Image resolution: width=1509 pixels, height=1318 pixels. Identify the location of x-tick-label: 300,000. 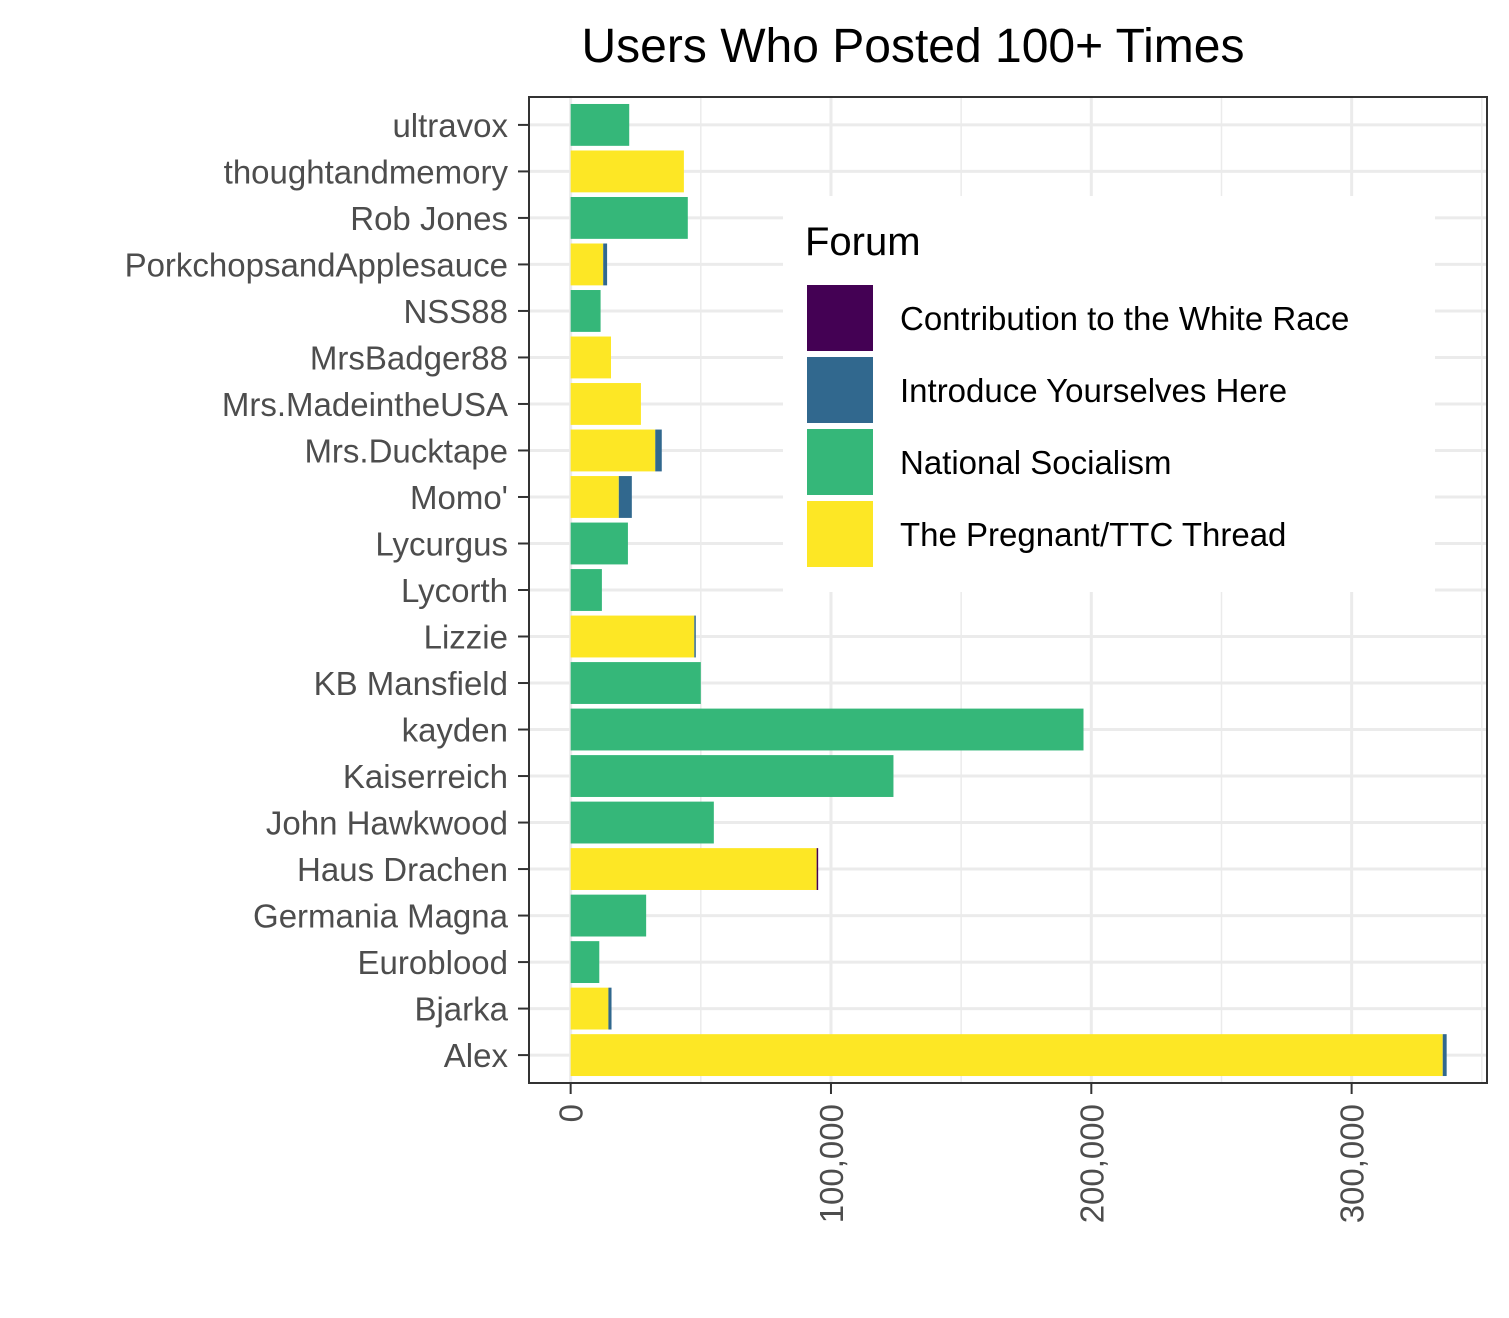
(1352, 1163).